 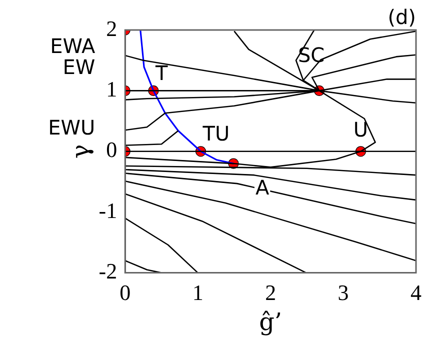 What do you see at coordinates (311, 54) in the screenshot?
I see `annotation: SC` at bounding box center [311, 54].